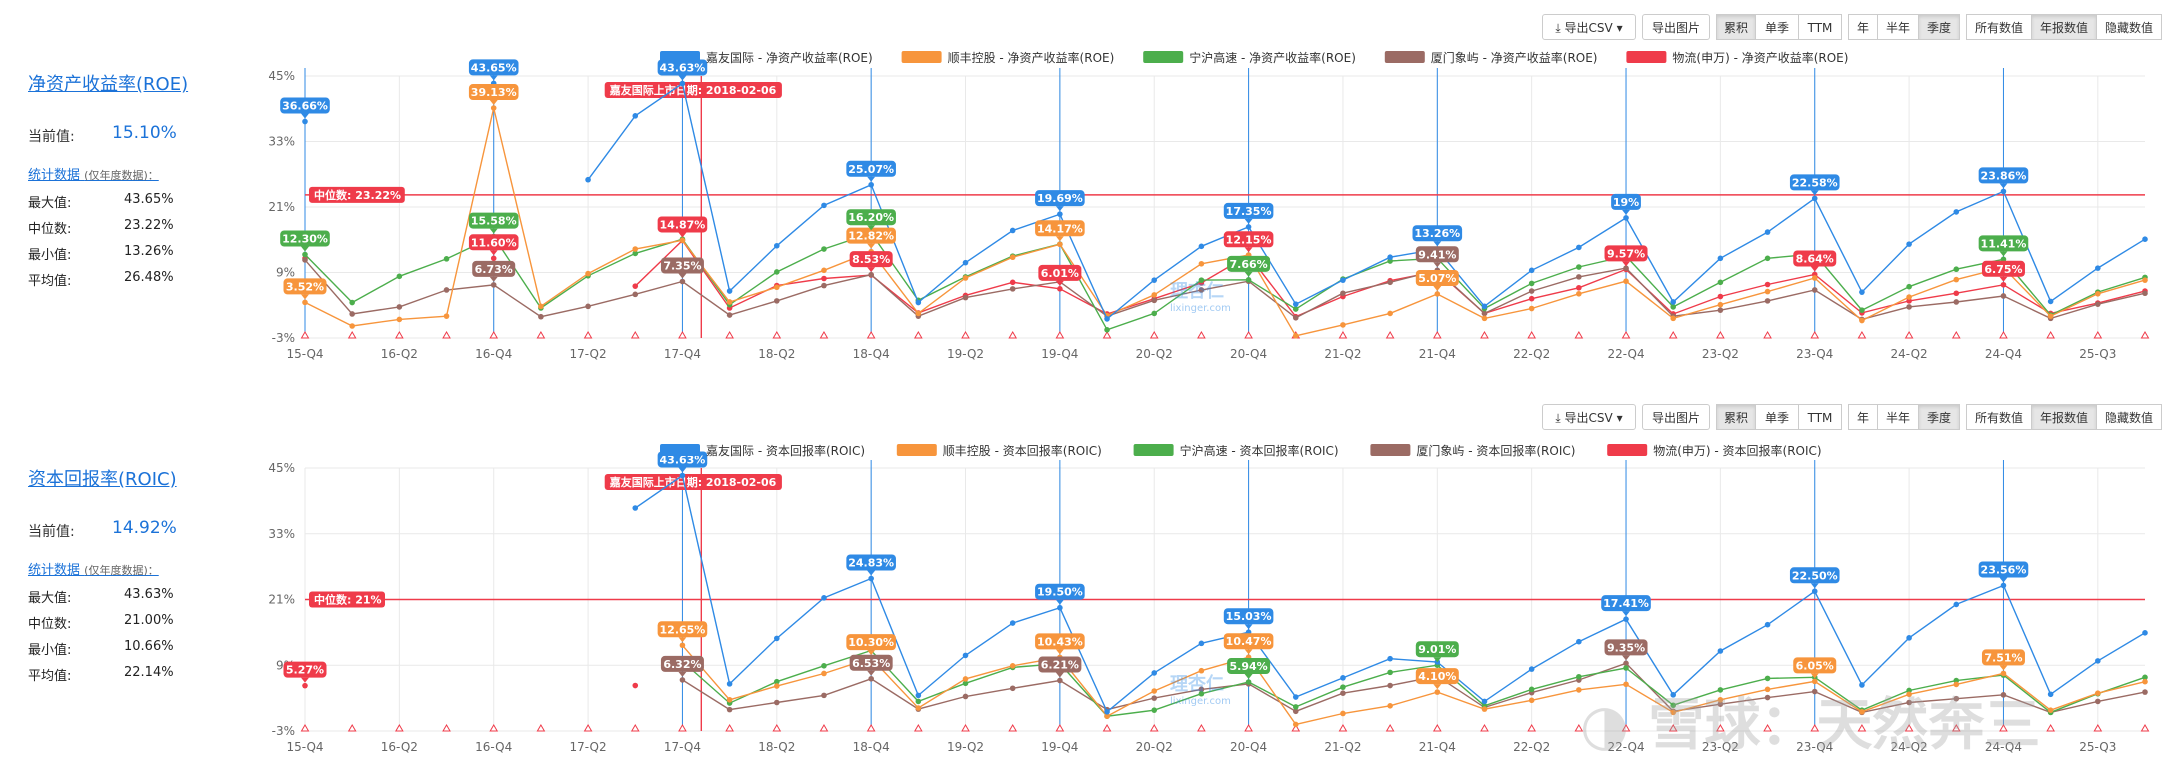 The width and height of the screenshot is (2170, 778). Describe the element at coordinates (965, 354) in the screenshot. I see `x-tick-label: 19-Q2` at that location.